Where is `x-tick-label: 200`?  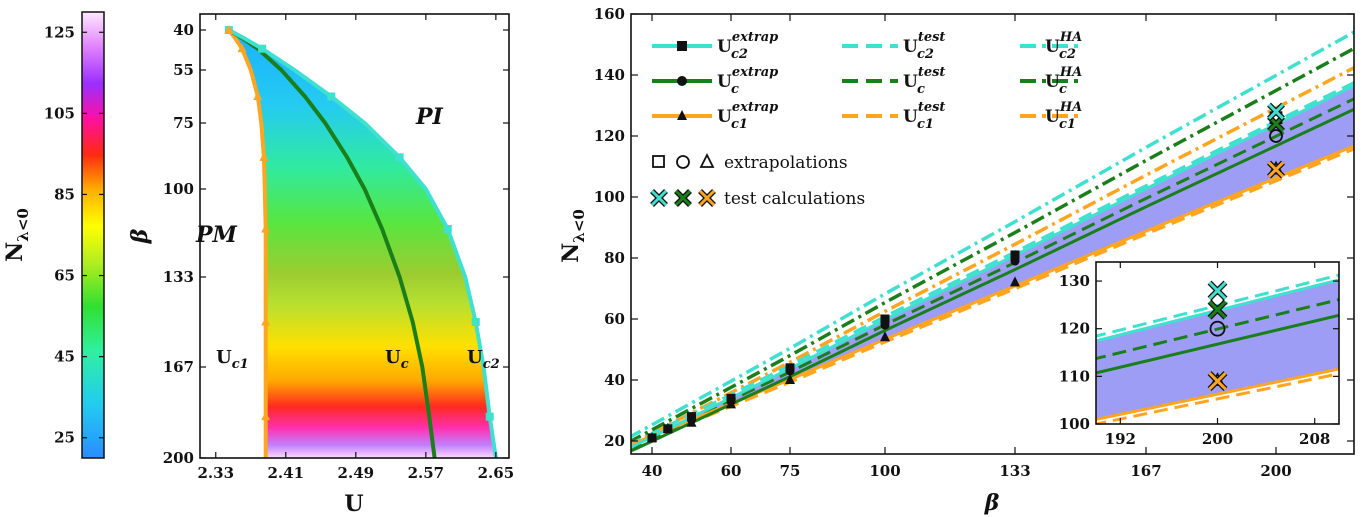
x-tick-label: 200 is located at coordinates (1275, 471).